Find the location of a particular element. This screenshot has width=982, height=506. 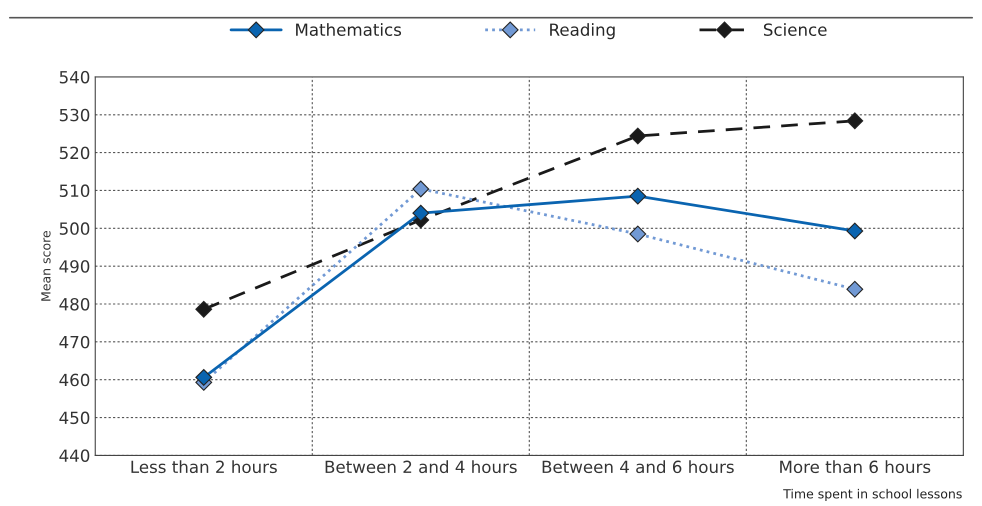

x-tick-label: Between 2 and 4 hours is located at coordinates (421, 467).